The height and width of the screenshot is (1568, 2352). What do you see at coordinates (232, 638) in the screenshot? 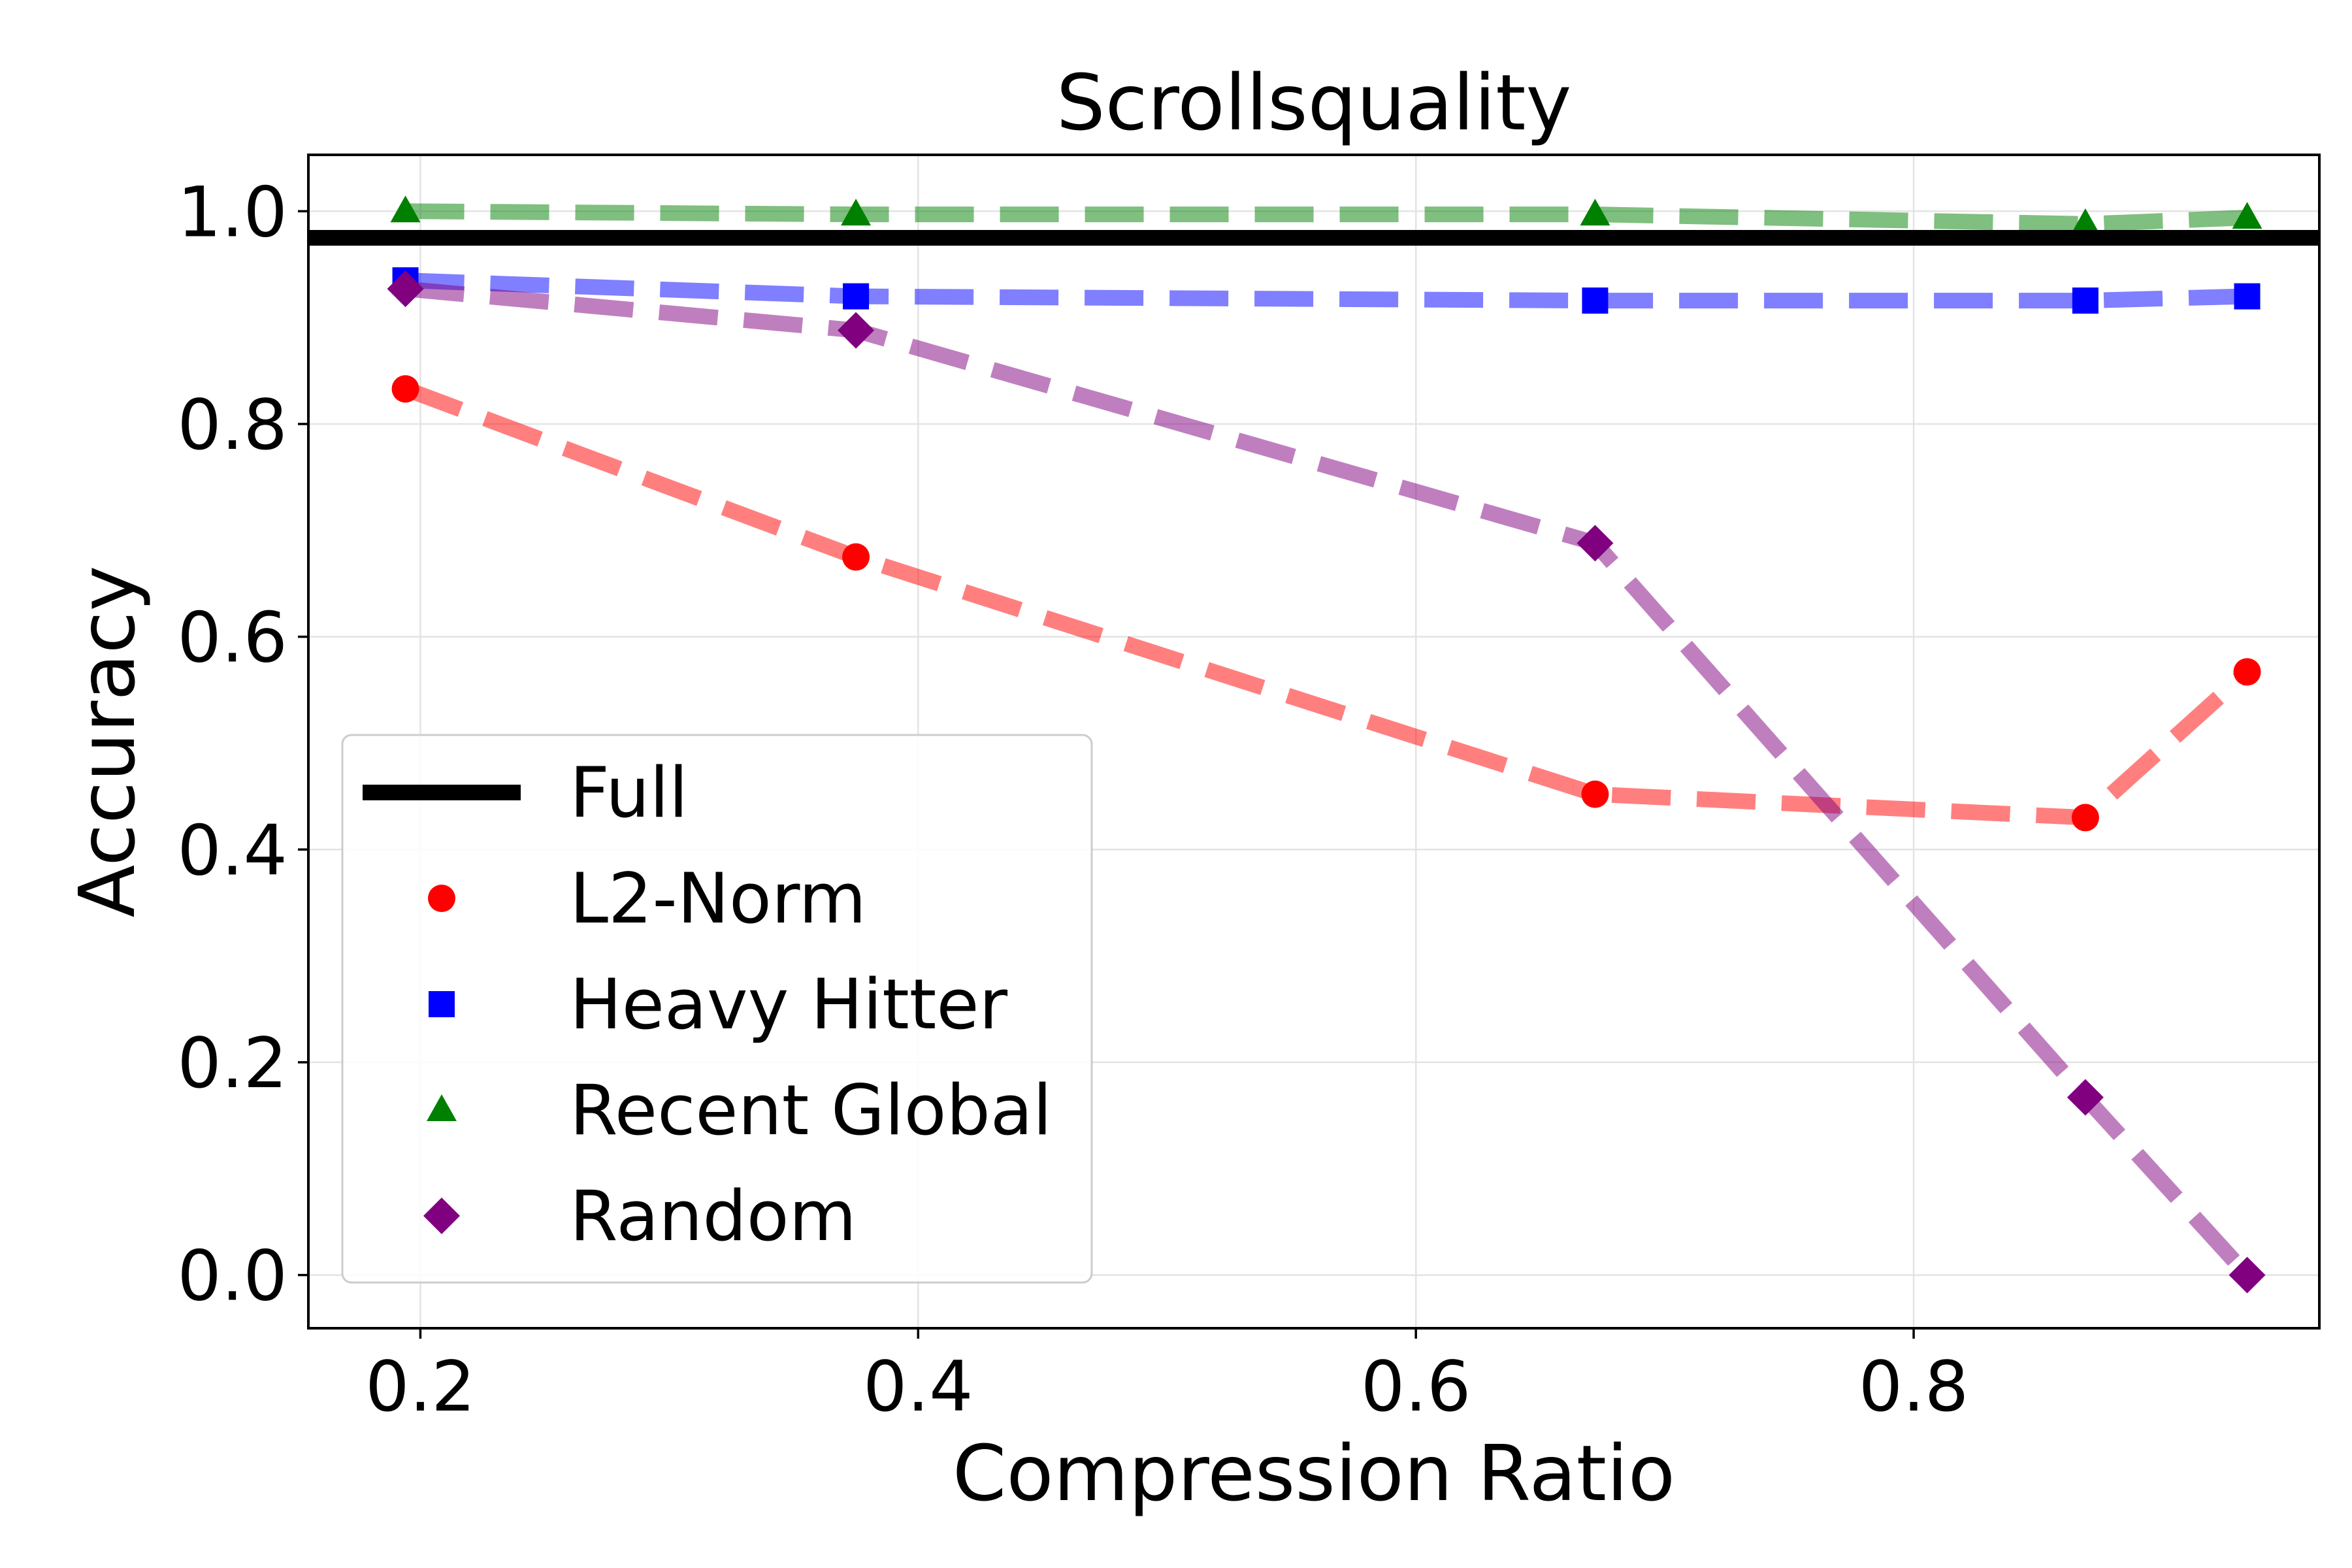
I see `y-tick-label: 0.6` at bounding box center [232, 638].